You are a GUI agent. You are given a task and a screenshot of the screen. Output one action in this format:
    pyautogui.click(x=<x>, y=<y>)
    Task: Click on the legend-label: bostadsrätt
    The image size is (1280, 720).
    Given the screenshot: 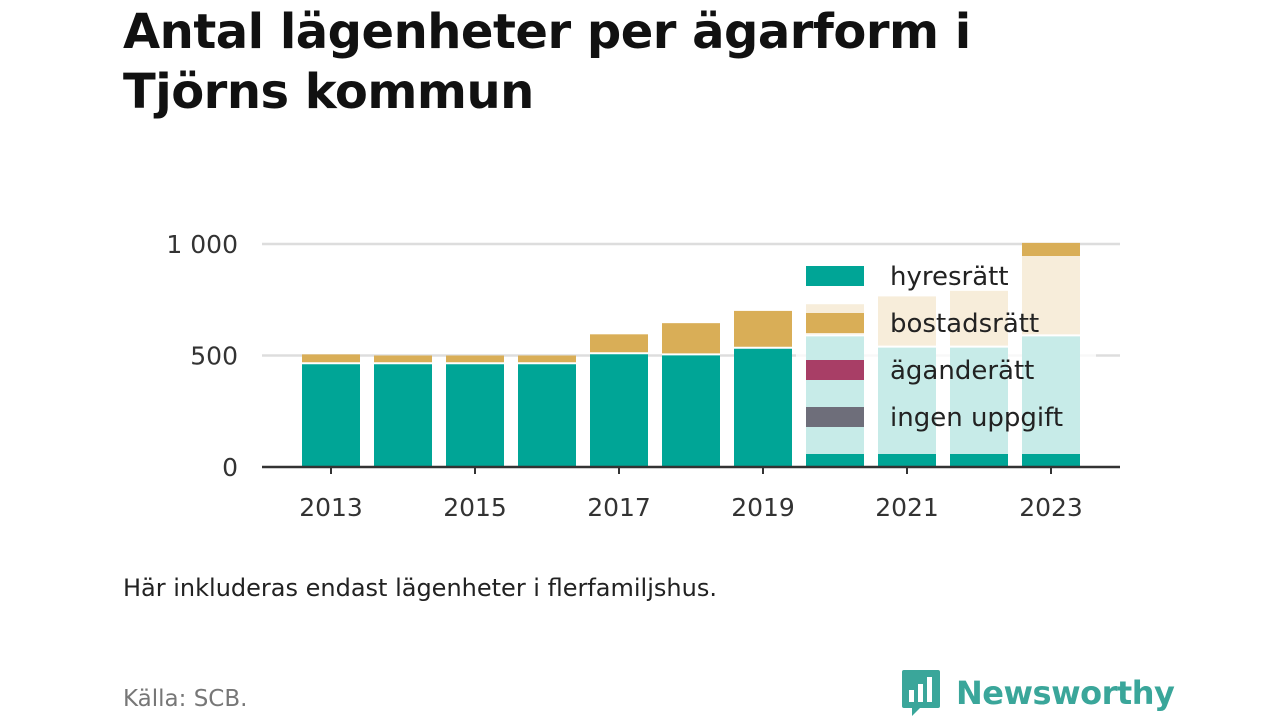 What is the action you would take?
    pyautogui.click(x=964, y=324)
    